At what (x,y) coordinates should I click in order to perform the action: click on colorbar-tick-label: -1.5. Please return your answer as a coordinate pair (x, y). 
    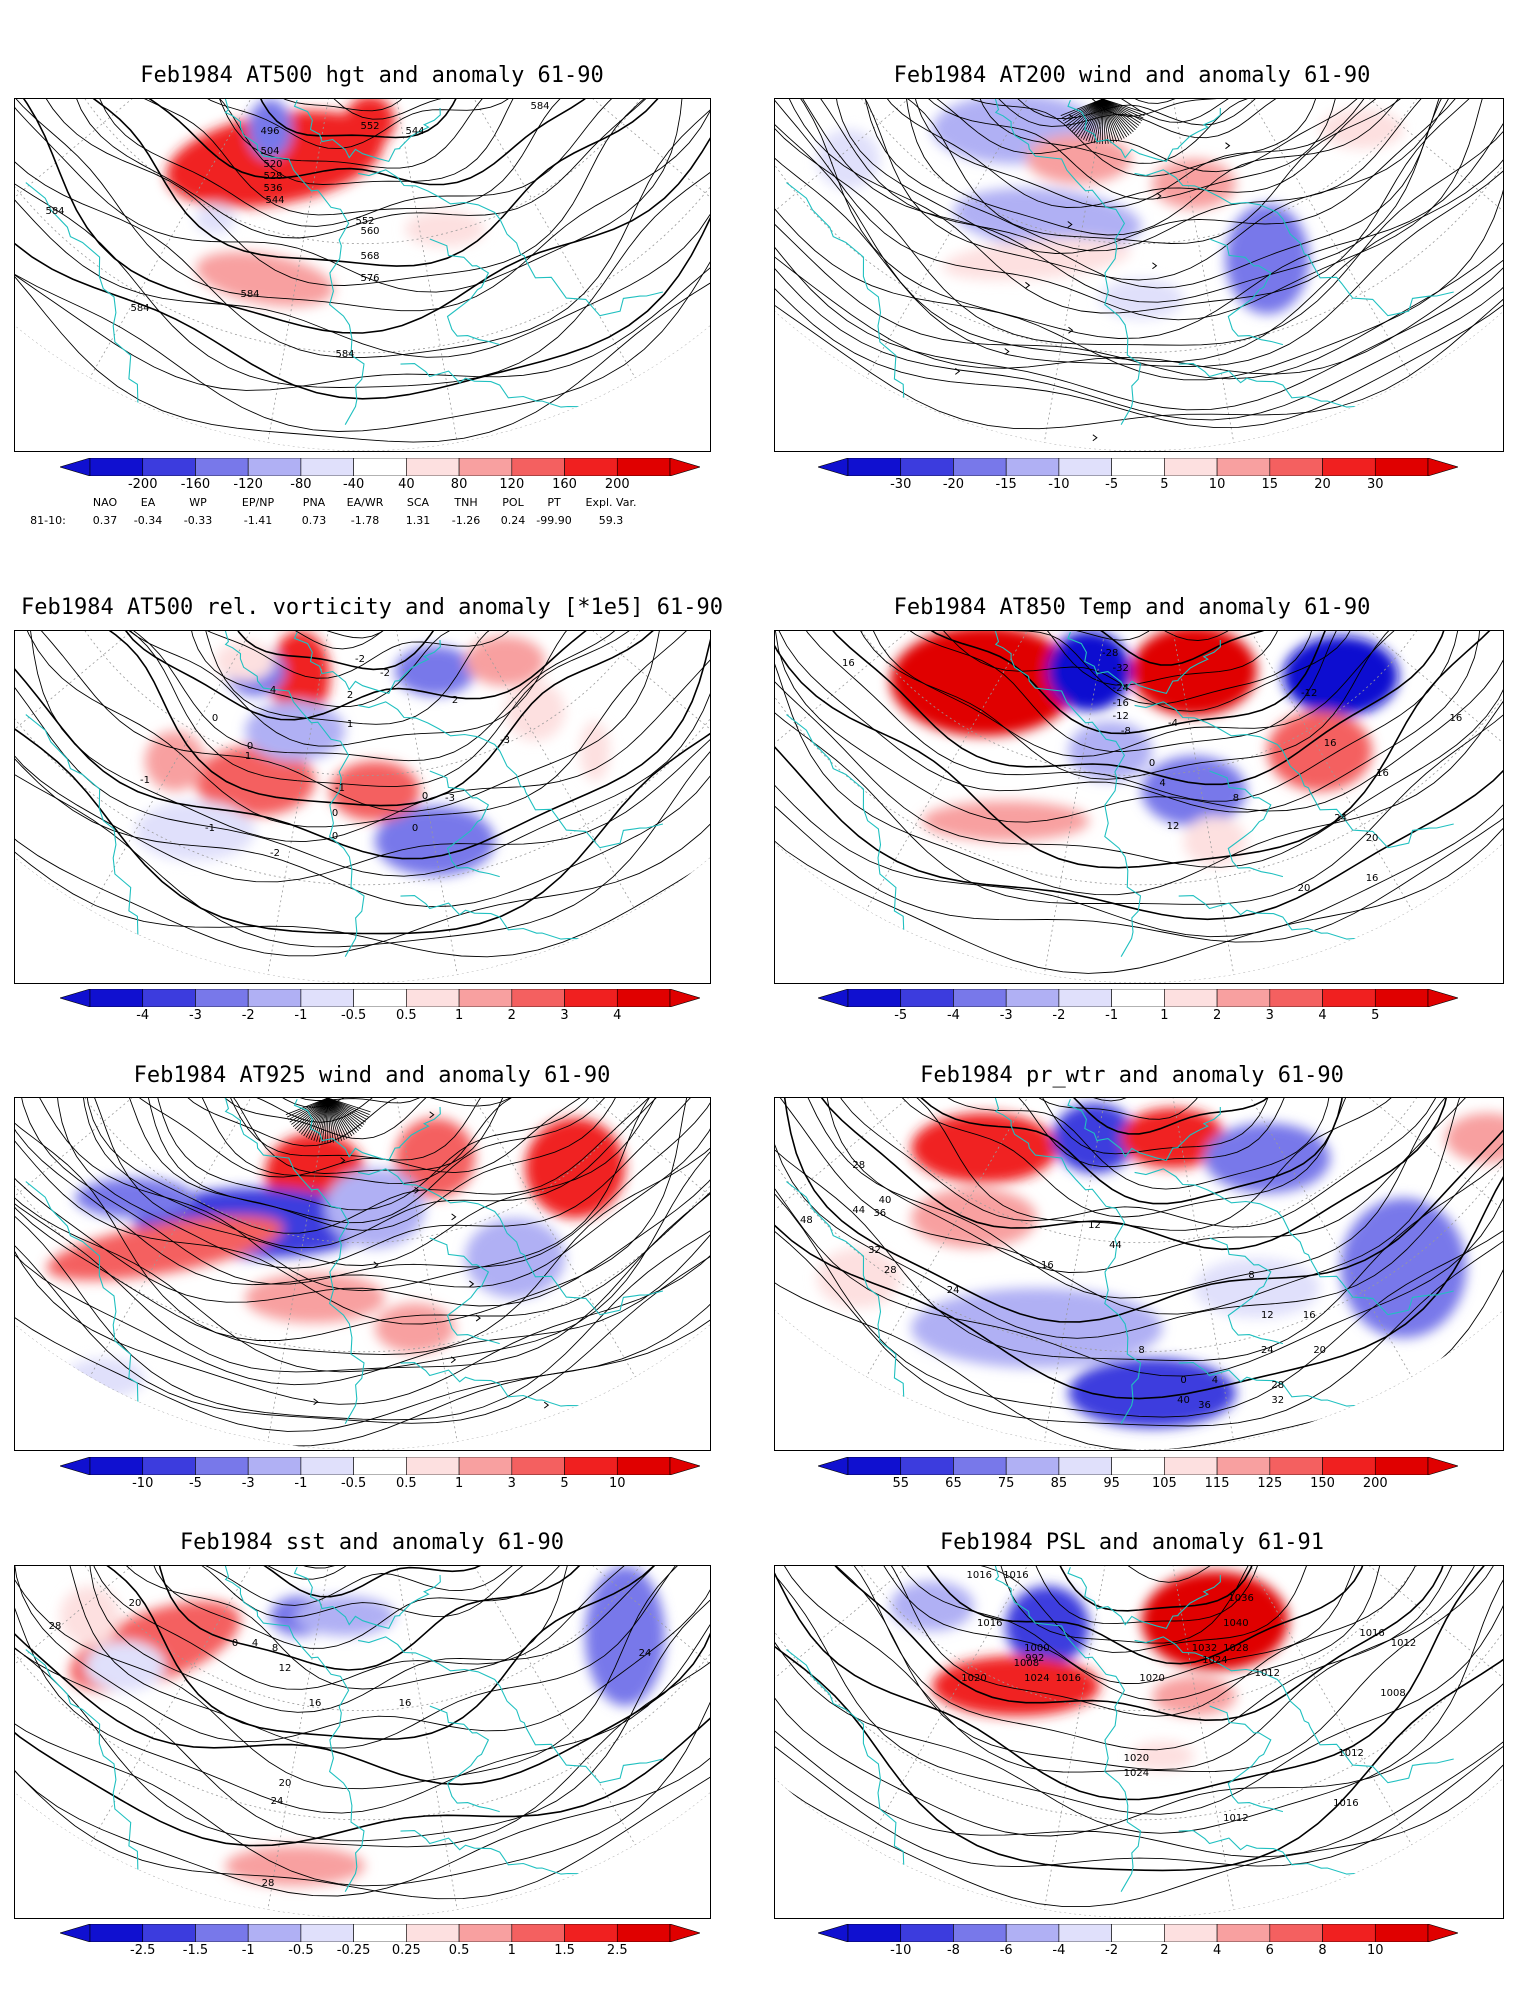
    Looking at the image, I should click on (195, 1950).